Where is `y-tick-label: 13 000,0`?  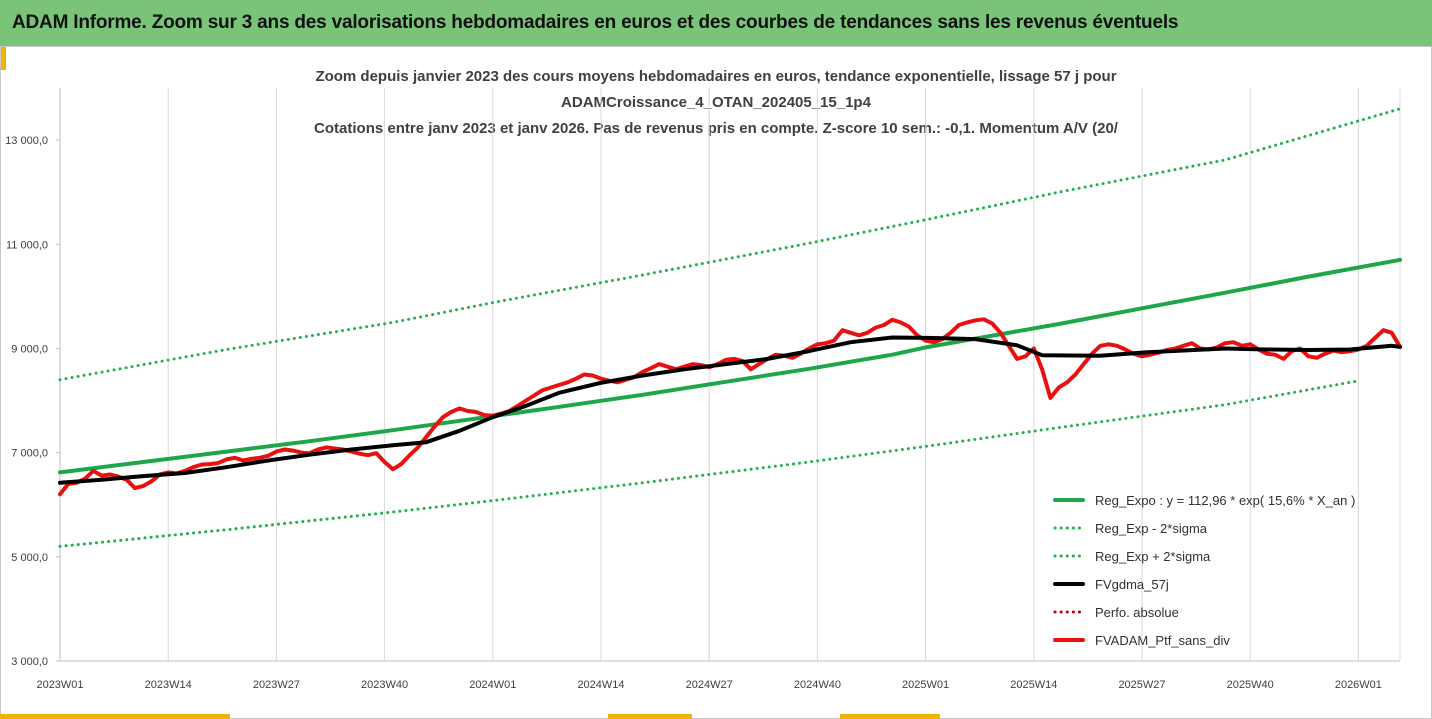 y-tick-label: 13 000,0 is located at coordinates (26, 141).